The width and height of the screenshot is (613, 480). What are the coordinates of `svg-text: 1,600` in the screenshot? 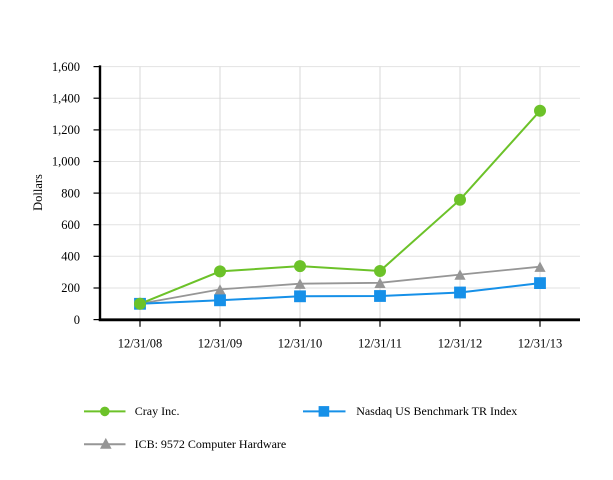 It's located at (66, 67).